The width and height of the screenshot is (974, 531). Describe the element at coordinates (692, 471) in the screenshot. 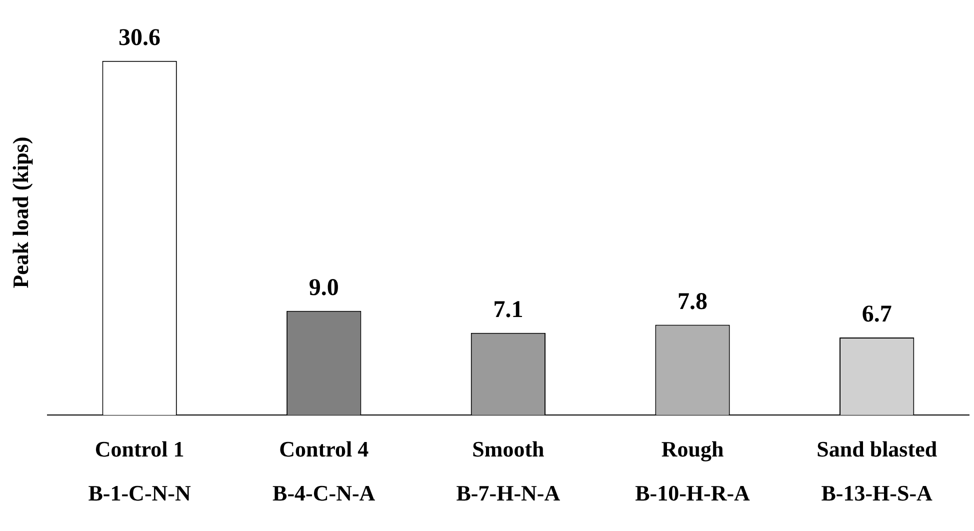

I see `x-tick-label: Rough B-10-H-R-A` at that location.